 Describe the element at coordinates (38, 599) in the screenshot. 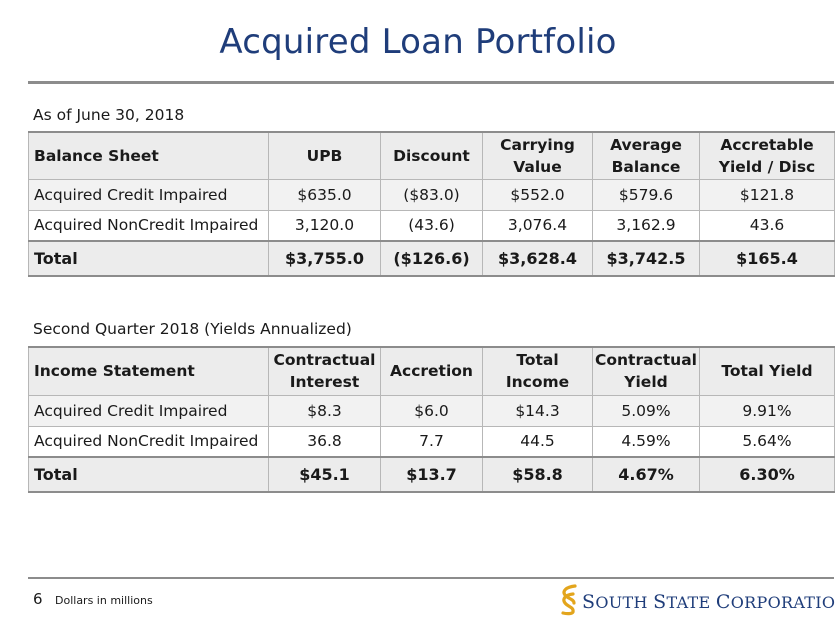

I see `page-number: 6` at that location.